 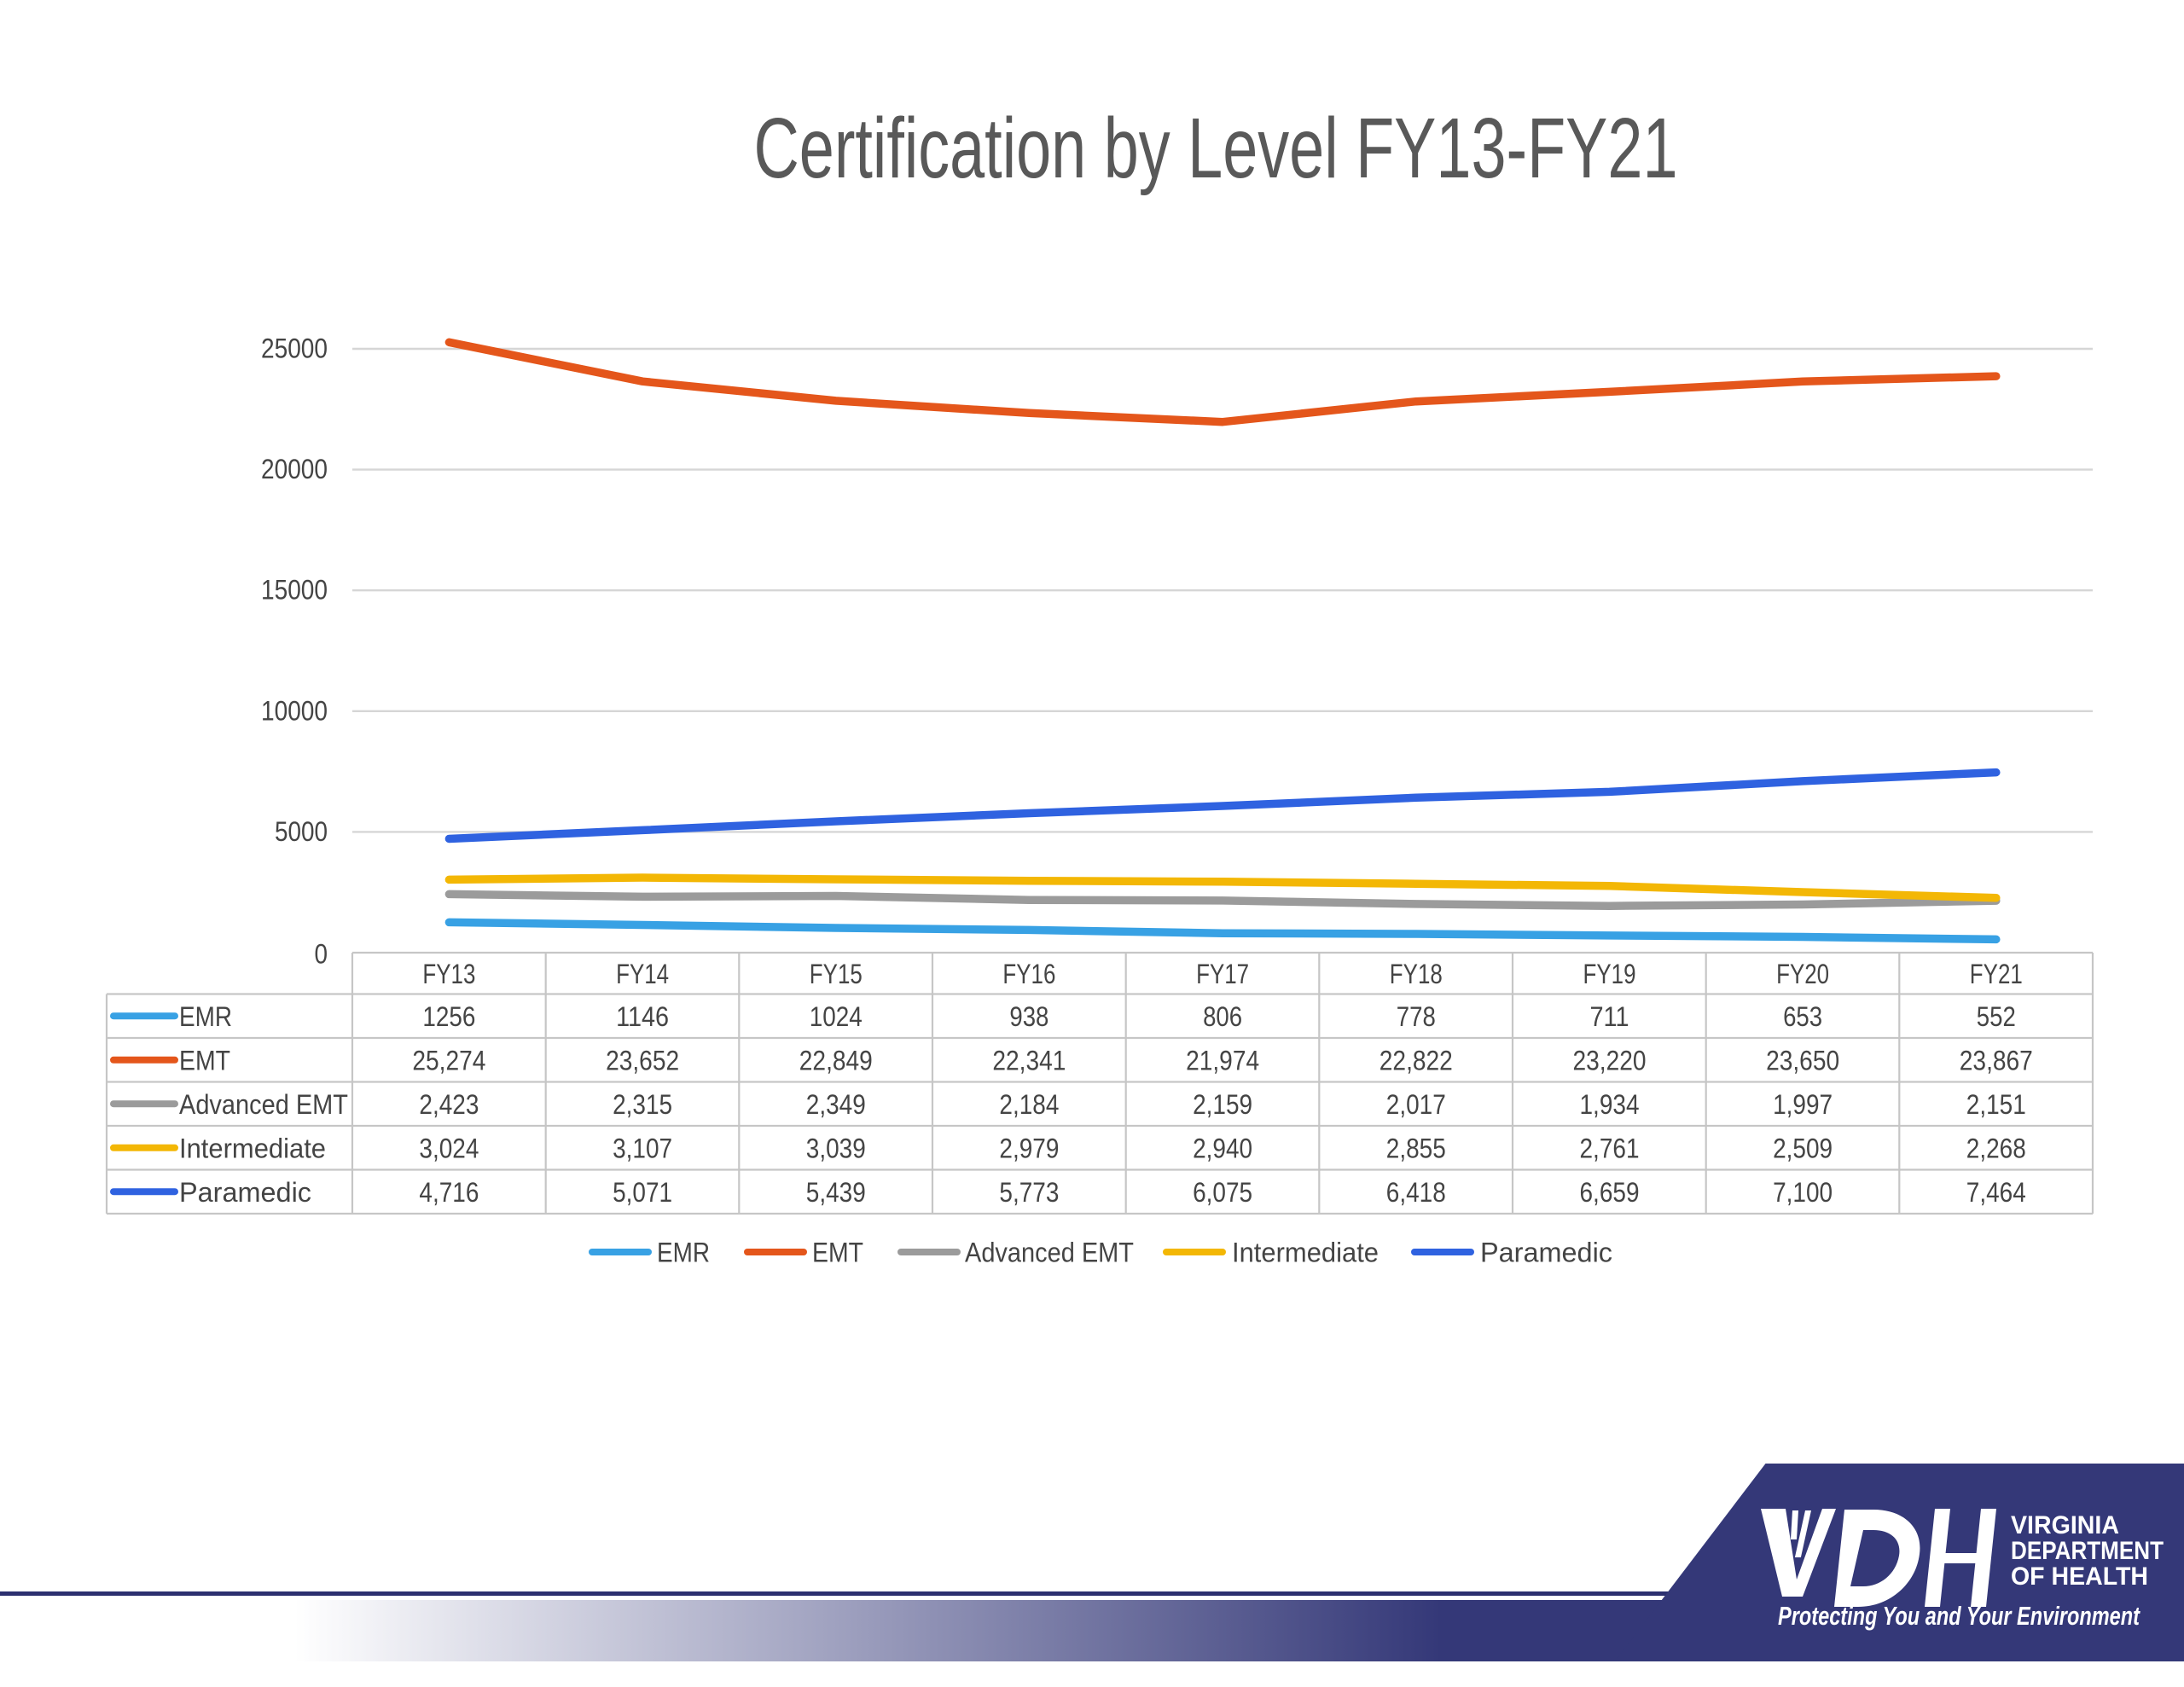 What do you see at coordinates (1029, 974) in the screenshot?
I see `svg-text: FY16` at bounding box center [1029, 974].